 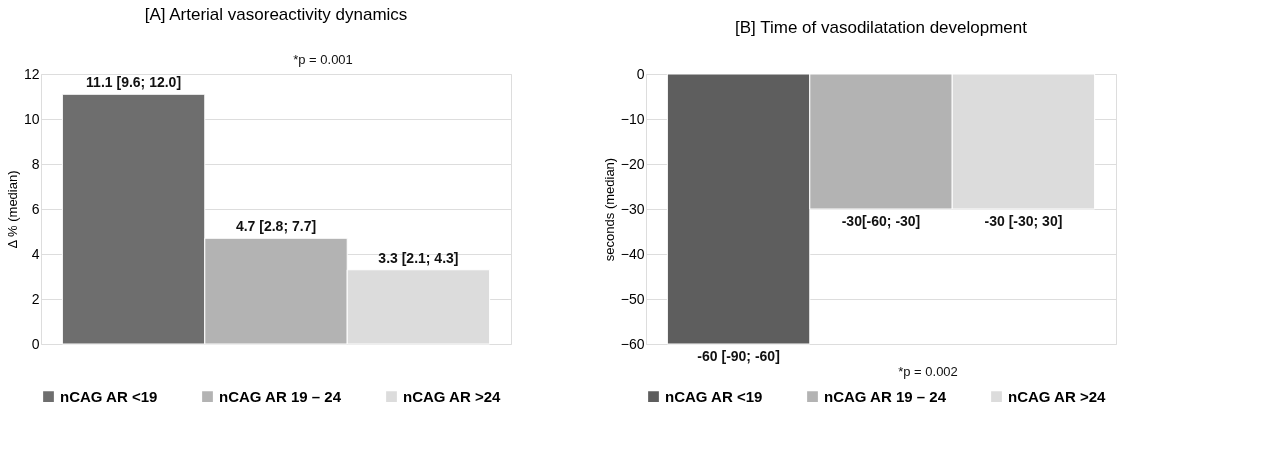 What do you see at coordinates (418, 257) in the screenshot?
I see `data-label: 3.3 [2.1; 4.3]` at bounding box center [418, 257].